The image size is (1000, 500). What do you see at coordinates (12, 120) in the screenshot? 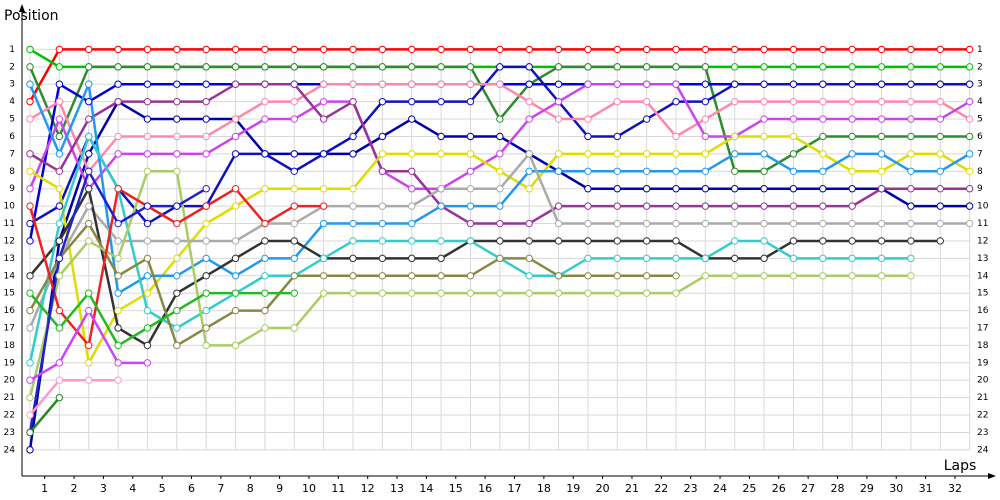
I see `y-tick-label: 5` at bounding box center [12, 120].